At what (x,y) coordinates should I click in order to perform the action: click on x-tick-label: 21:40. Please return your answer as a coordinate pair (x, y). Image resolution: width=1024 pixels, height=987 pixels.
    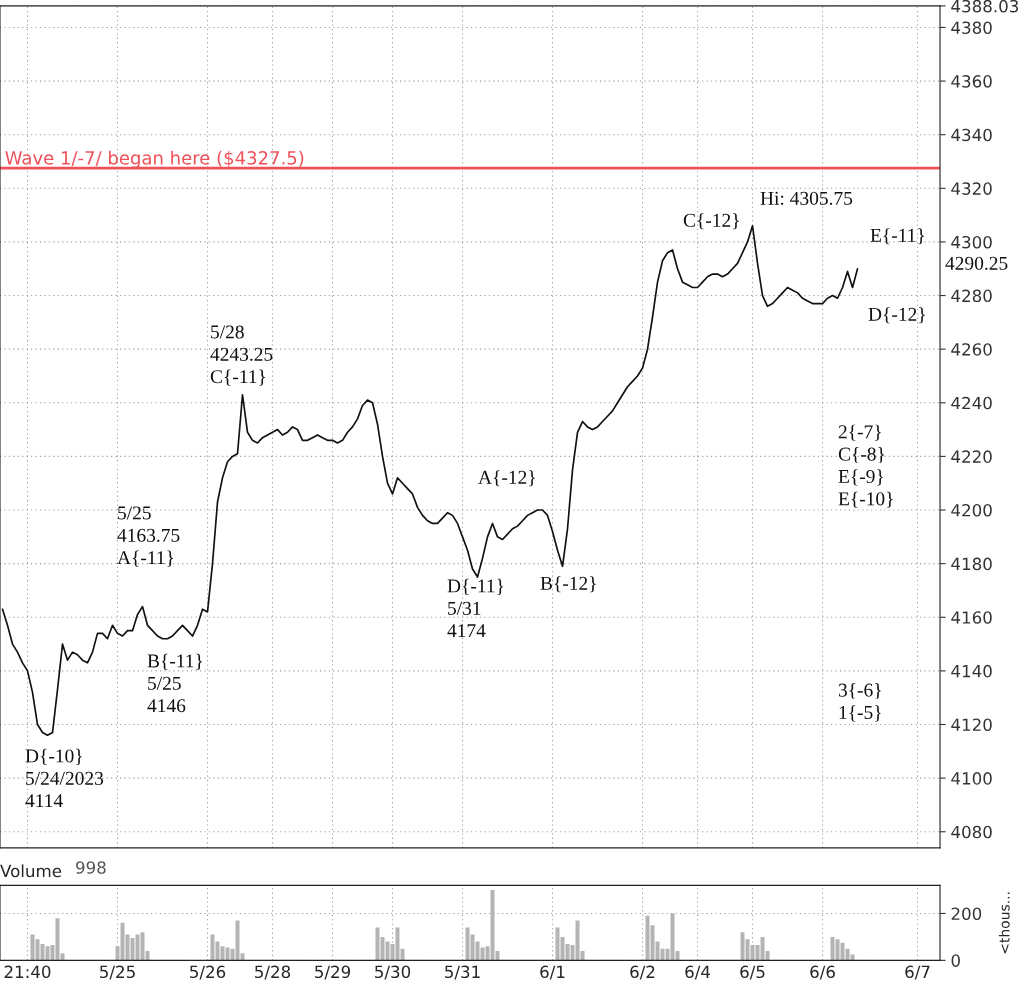
    Looking at the image, I should click on (27, 972).